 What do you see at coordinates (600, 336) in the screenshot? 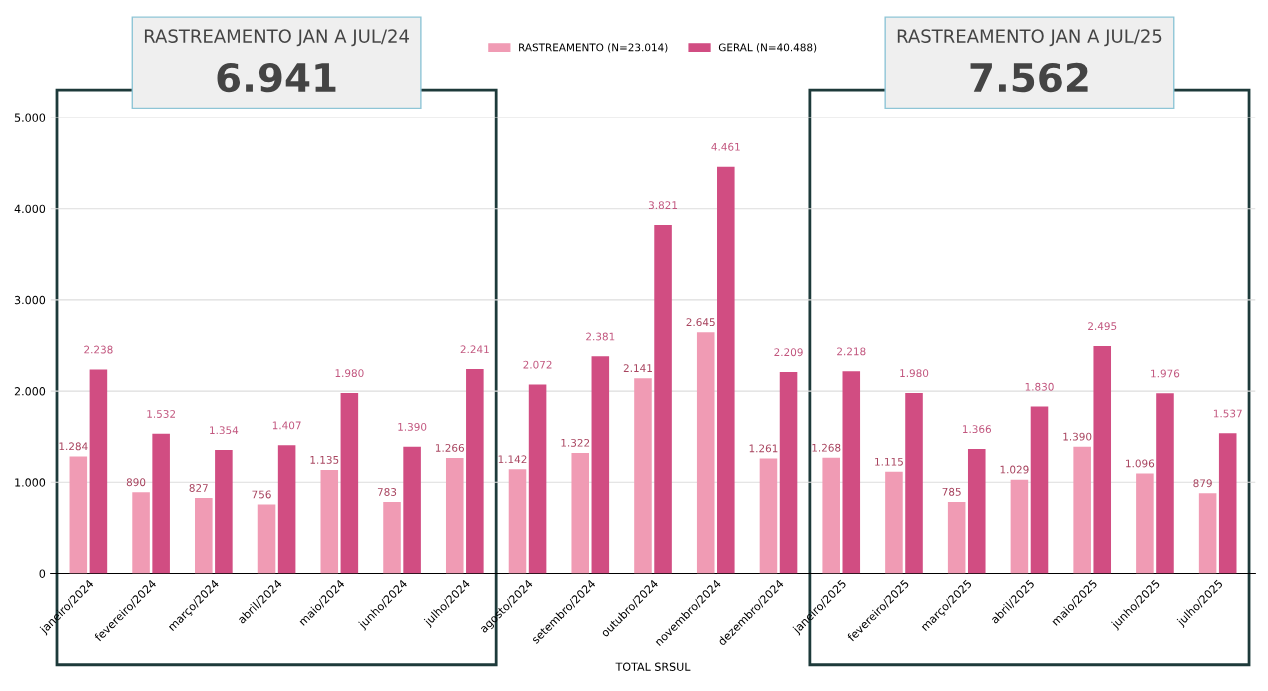
I see `data-label: 2.381` at bounding box center [600, 336].